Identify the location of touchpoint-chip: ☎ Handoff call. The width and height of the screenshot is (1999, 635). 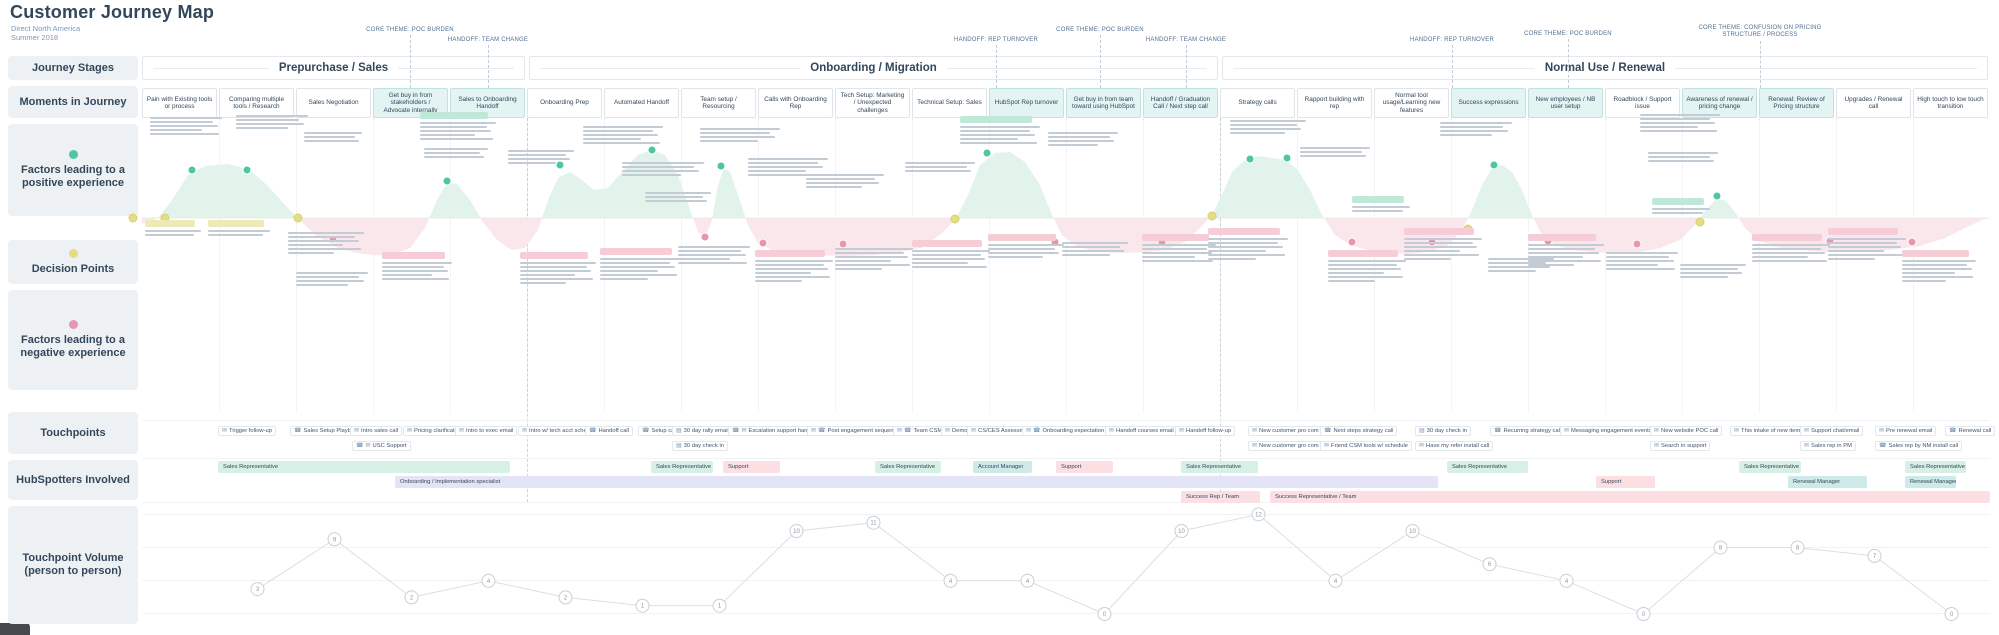
(609, 431).